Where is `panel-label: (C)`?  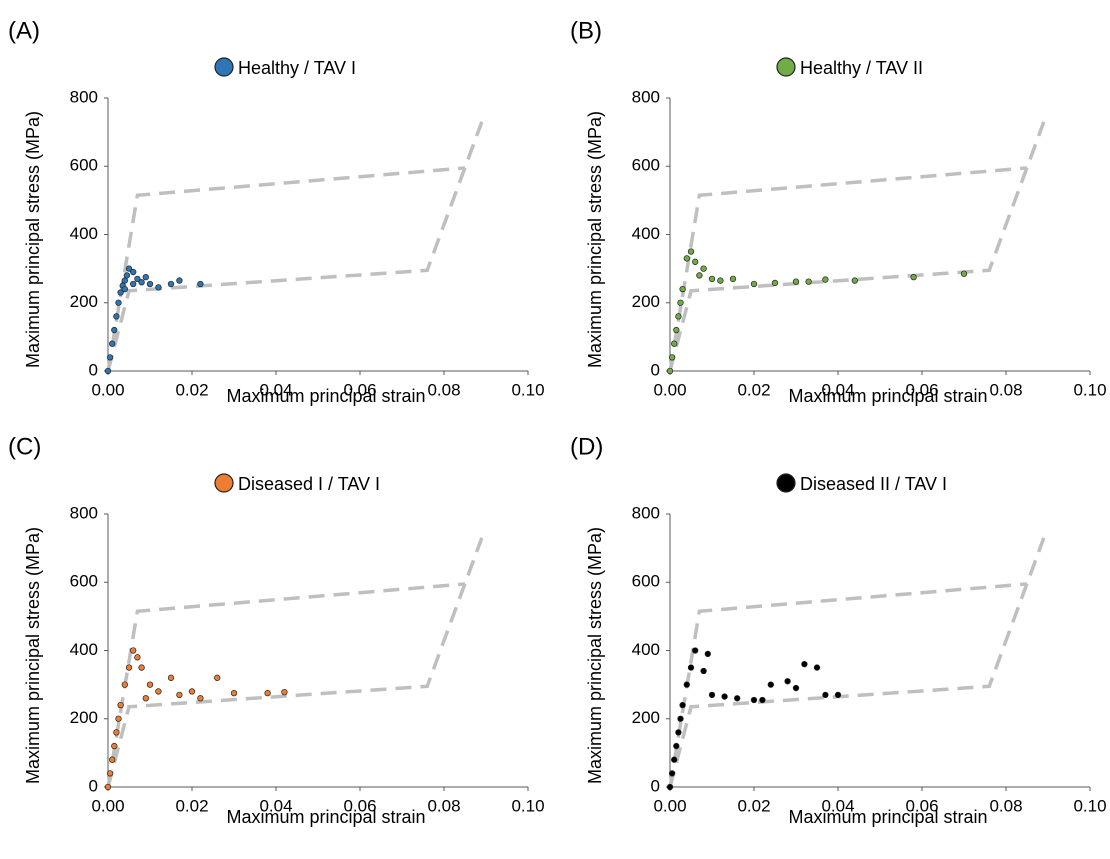
panel-label: (C) is located at coordinates (24, 446).